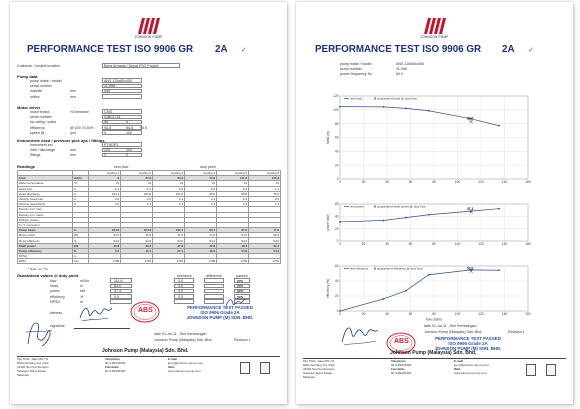 The height and width of the screenshot is (409, 580). What do you see at coordinates (38, 269) in the screenshot?
I see `readings-footnote: * Note: ref. T.S.` at bounding box center [38, 269].